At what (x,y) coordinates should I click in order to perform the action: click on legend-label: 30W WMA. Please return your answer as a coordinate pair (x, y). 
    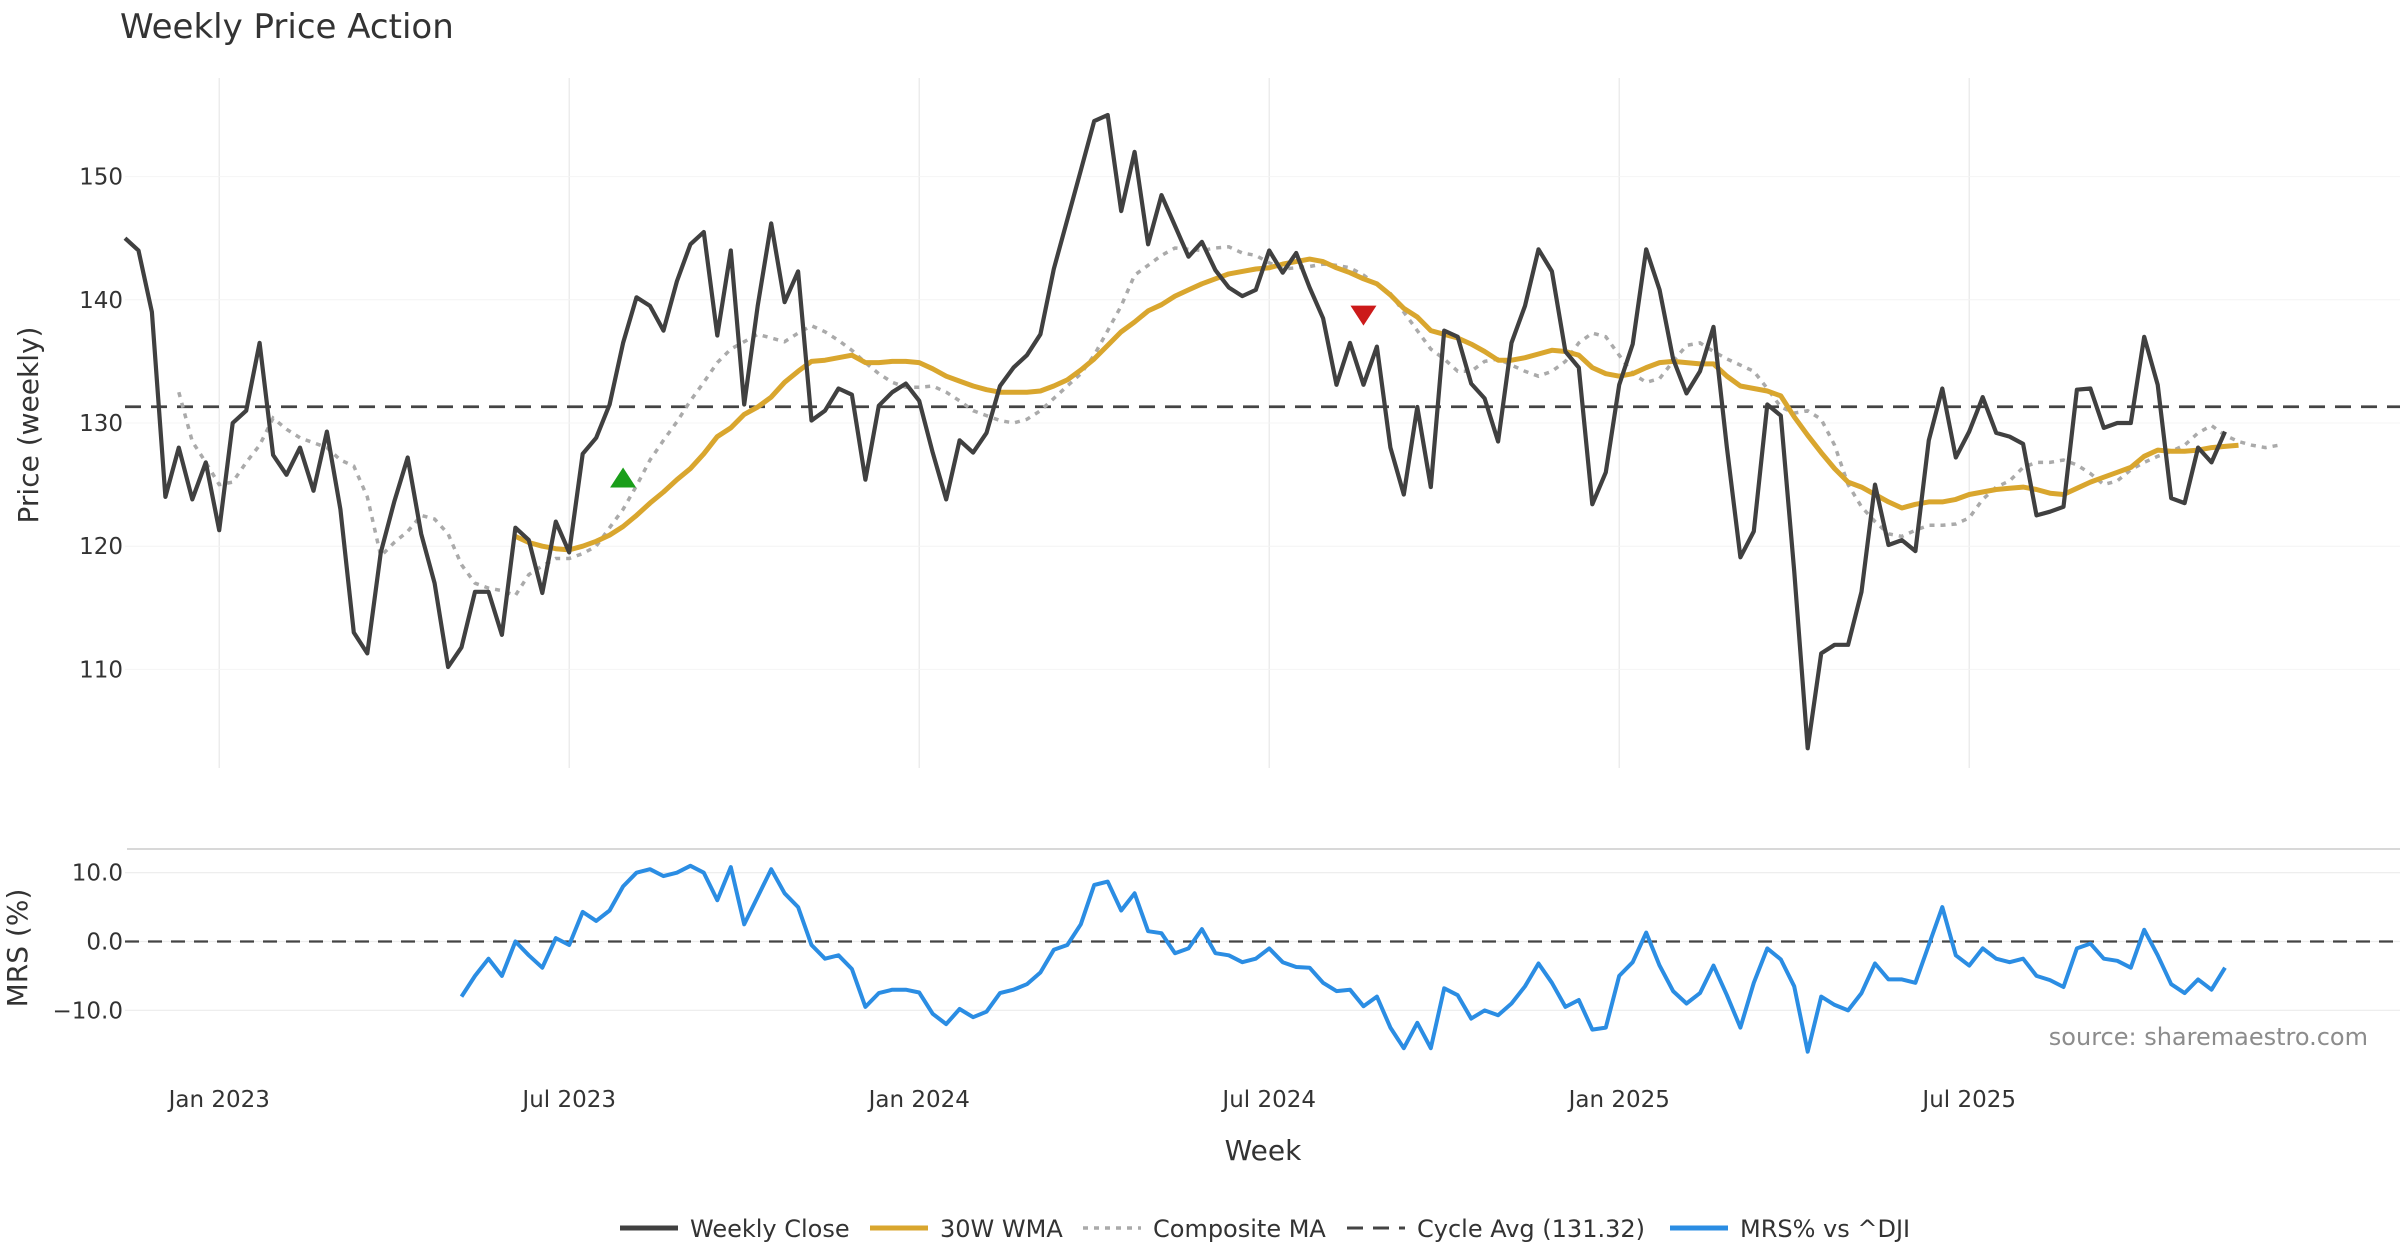
    Looking at the image, I should click on (1001, 1229).